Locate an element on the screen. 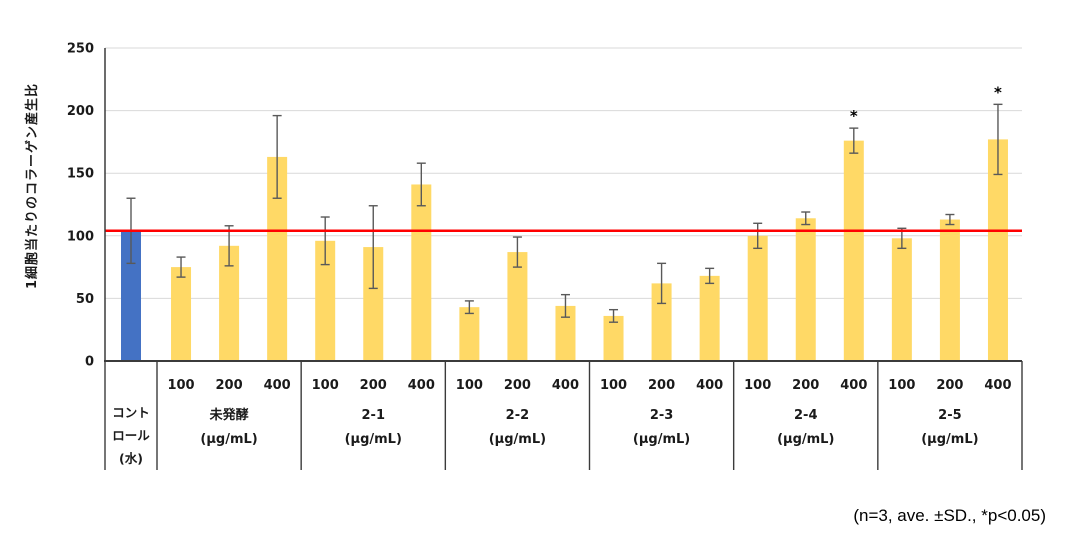 Image resolution: width=1068 pixels, height=548 pixels. group-label: 未発酵 is located at coordinates (229, 415).